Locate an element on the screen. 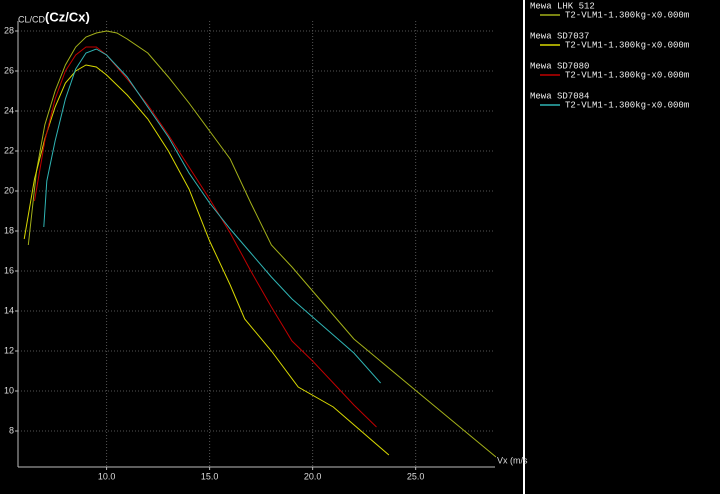 This screenshot has width=720, height=494. y-tick-label: 14 is located at coordinates (9, 310).